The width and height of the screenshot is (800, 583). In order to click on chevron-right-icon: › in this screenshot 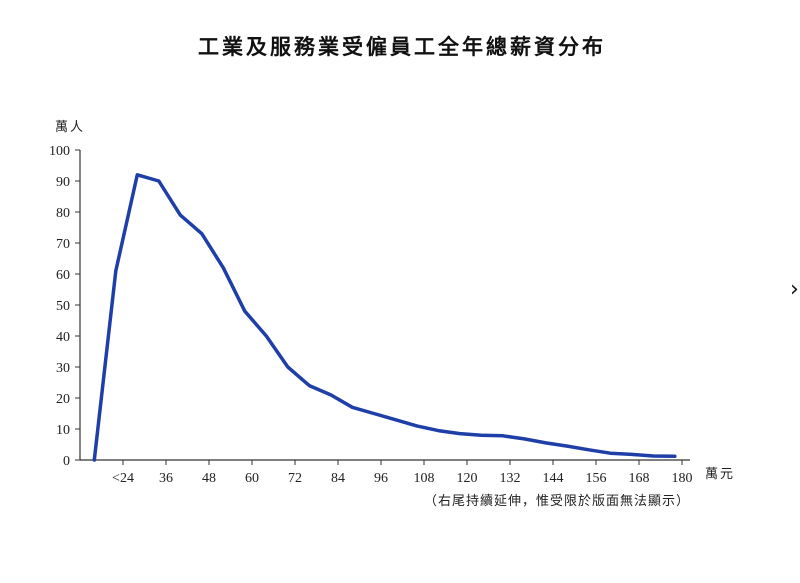, I will do `click(794, 289)`.